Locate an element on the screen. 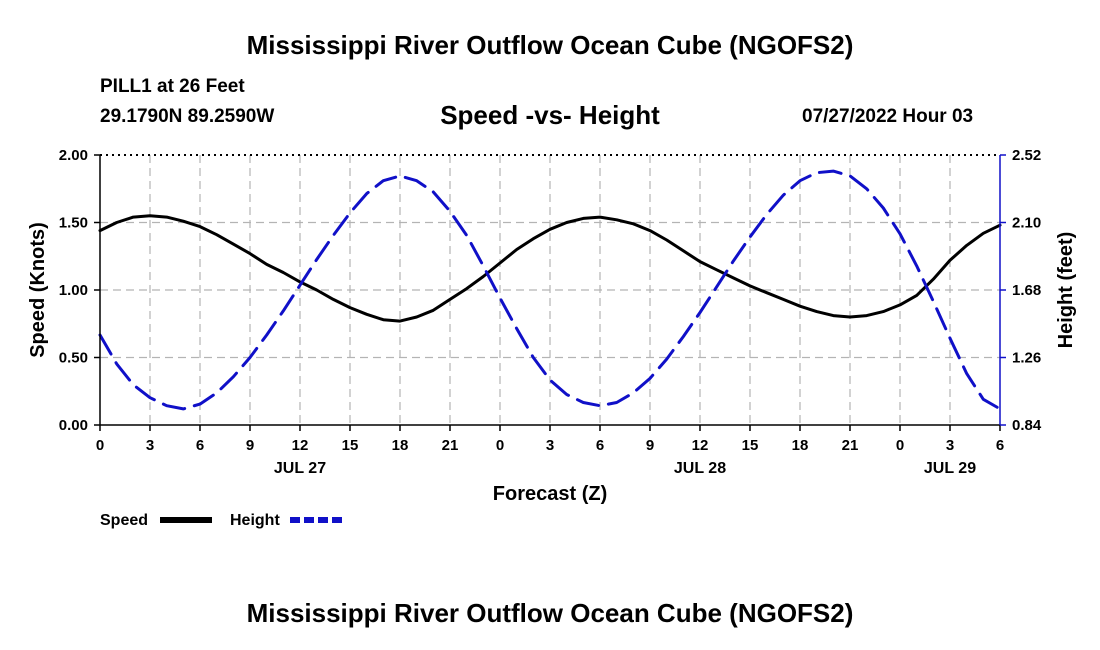 This screenshot has height=650, width=1100. station-label: PILL1 at 26 Feet is located at coordinates (172, 86).